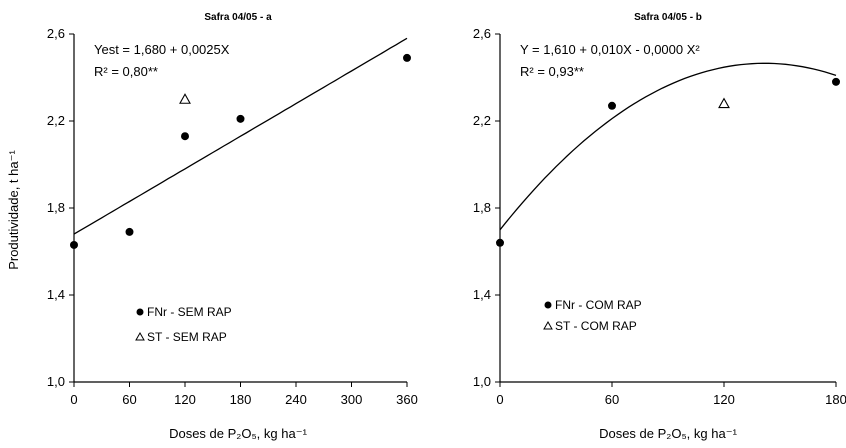 The height and width of the screenshot is (448, 846). What do you see at coordinates (612, 399) in the screenshot?
I see `panel-b-x-tick-label: 60` at bounding box center [612, 399].